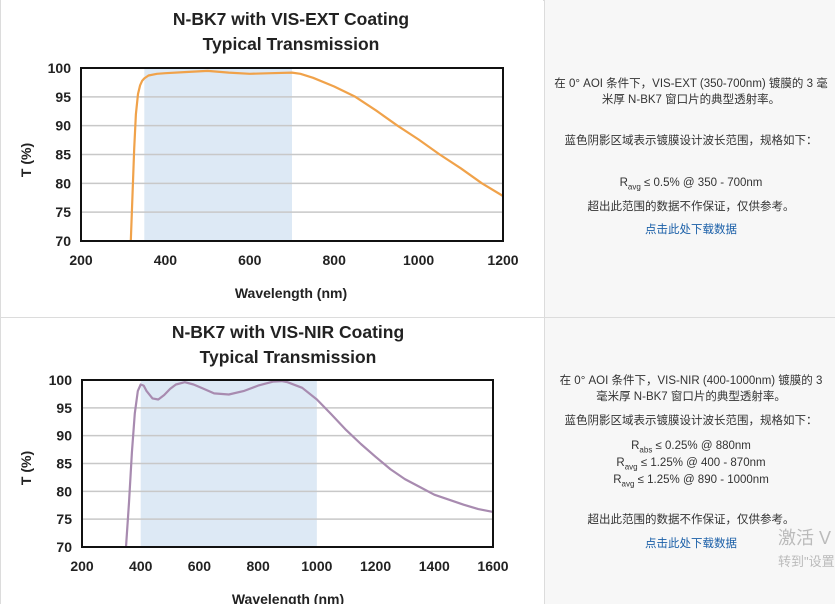 The width and height of the screenshot is (835, 609). What do you see at coordinates (417, 317) in the screenshot?
I see `row-divider-middle` at bounding box center [417, 317].